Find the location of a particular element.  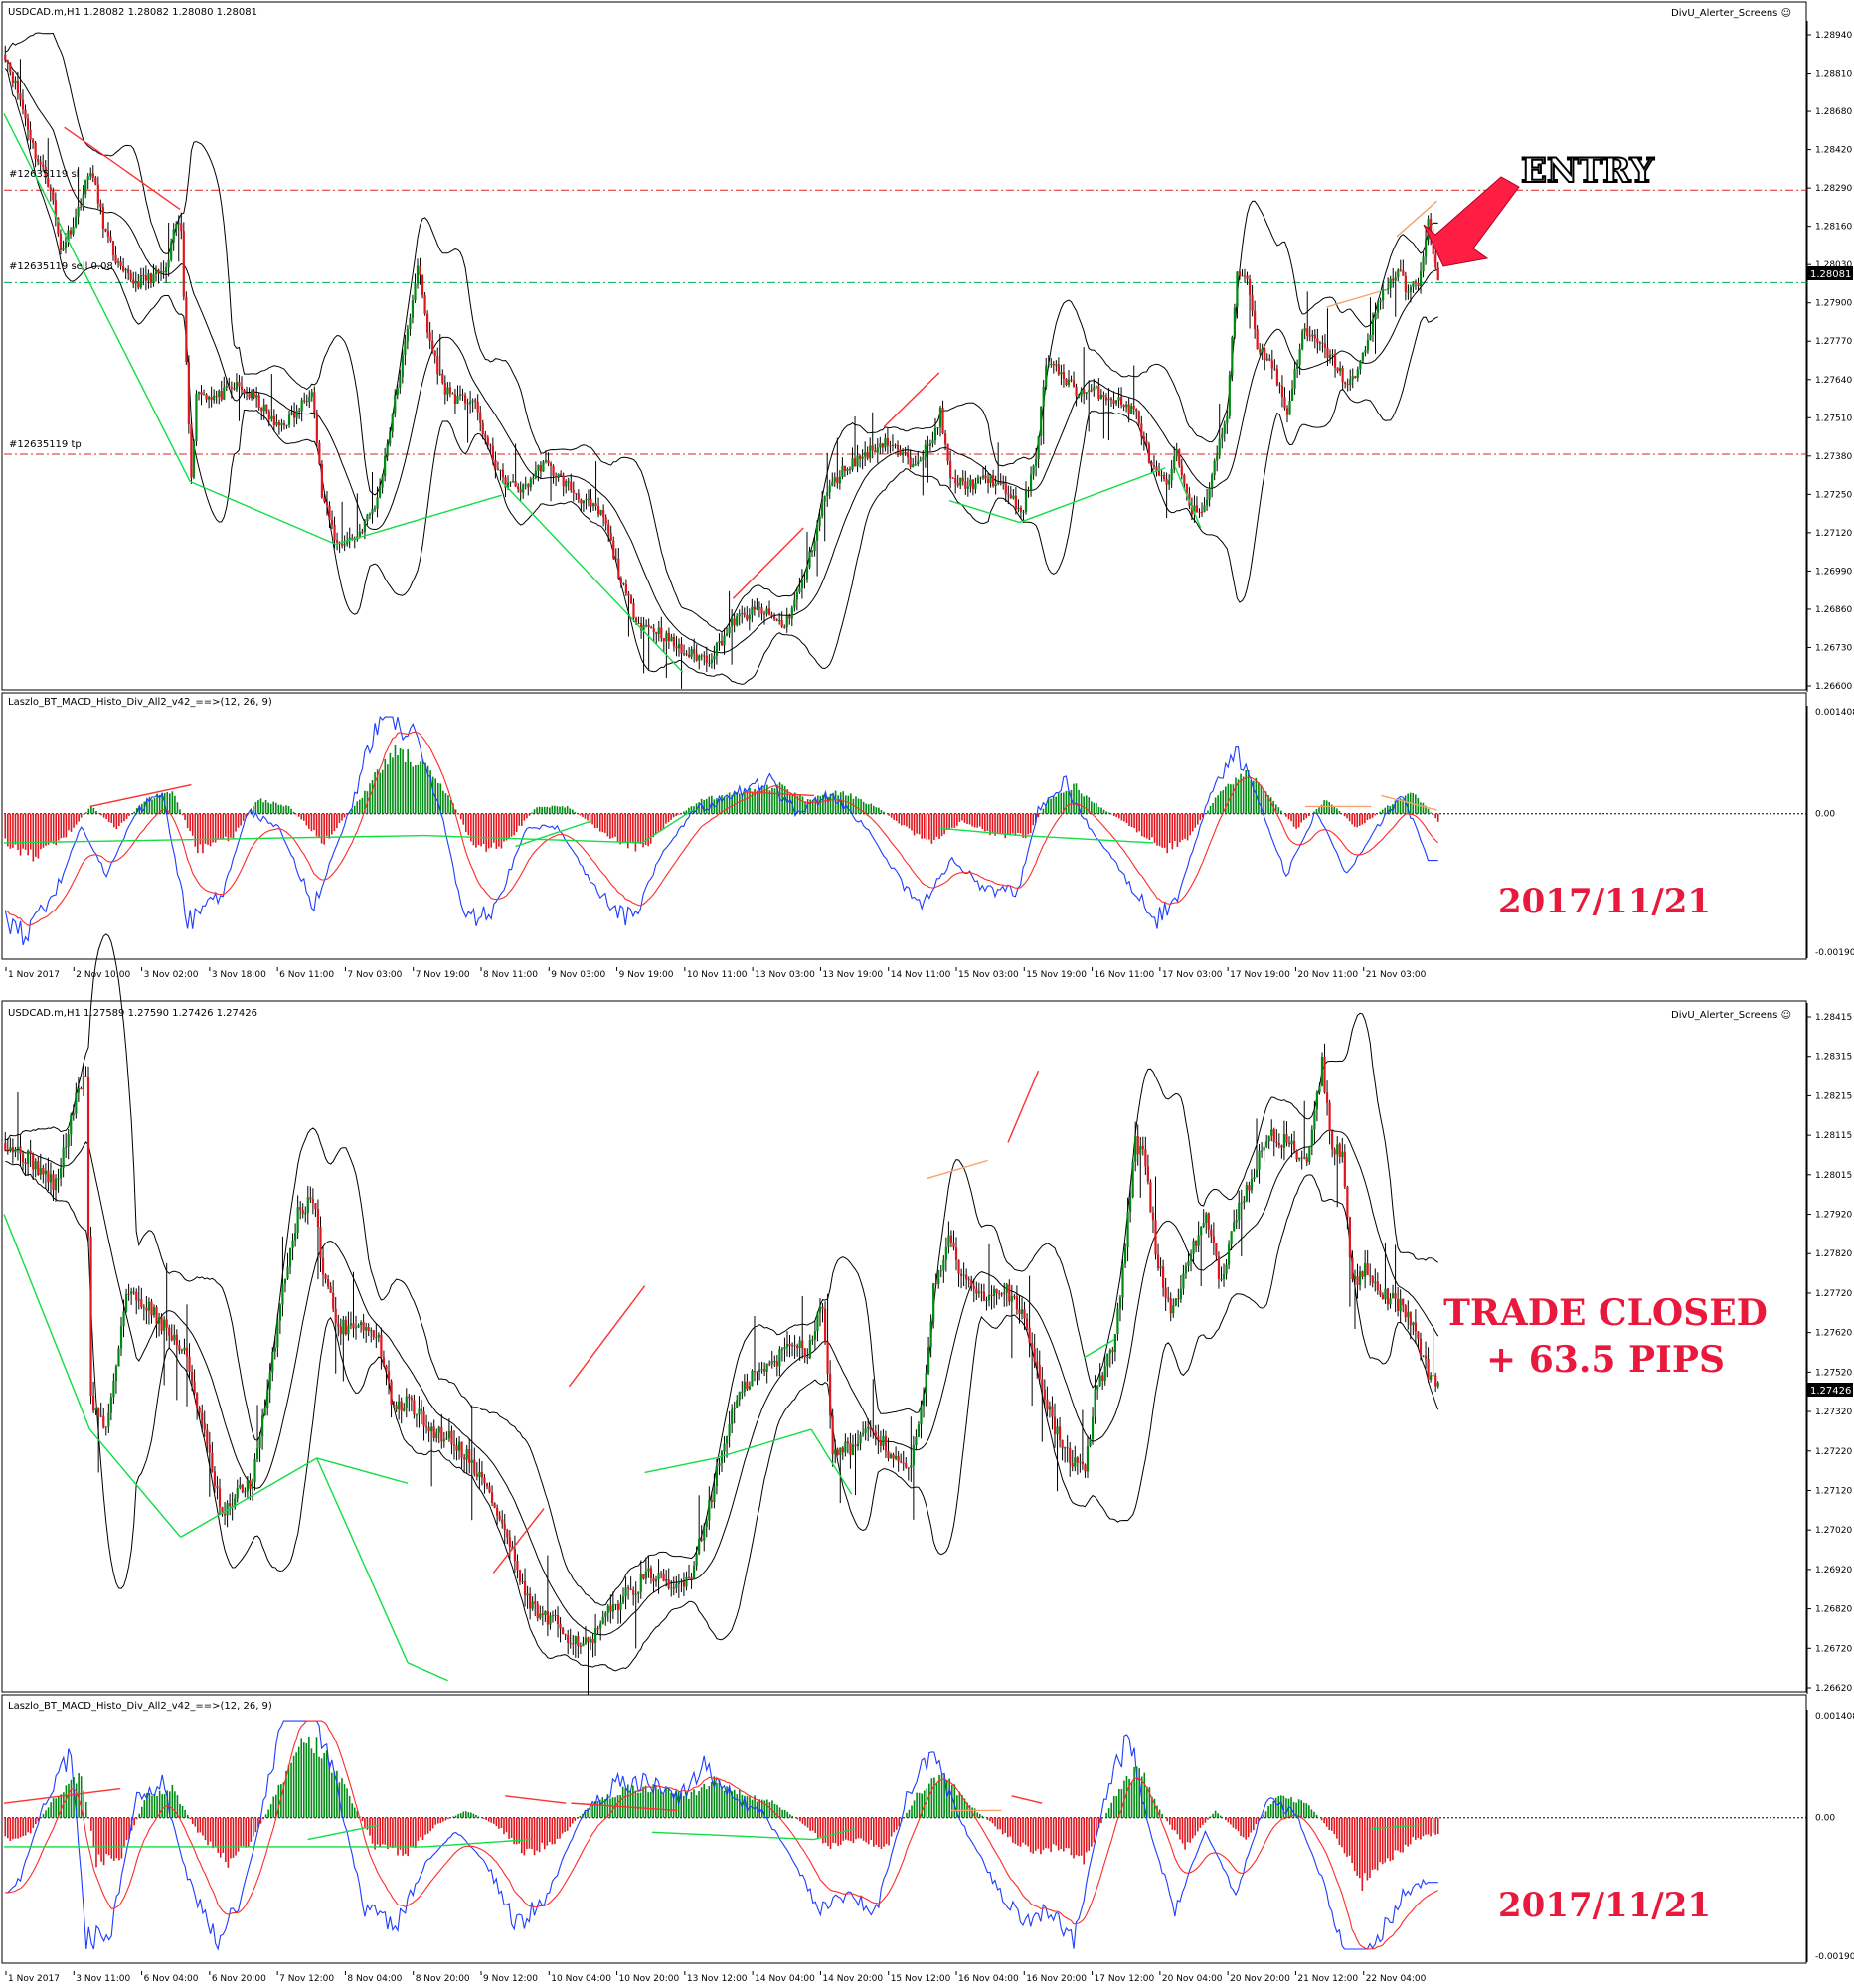

price-tick-label: 1.27120 is located at coordinates (1833, 534).